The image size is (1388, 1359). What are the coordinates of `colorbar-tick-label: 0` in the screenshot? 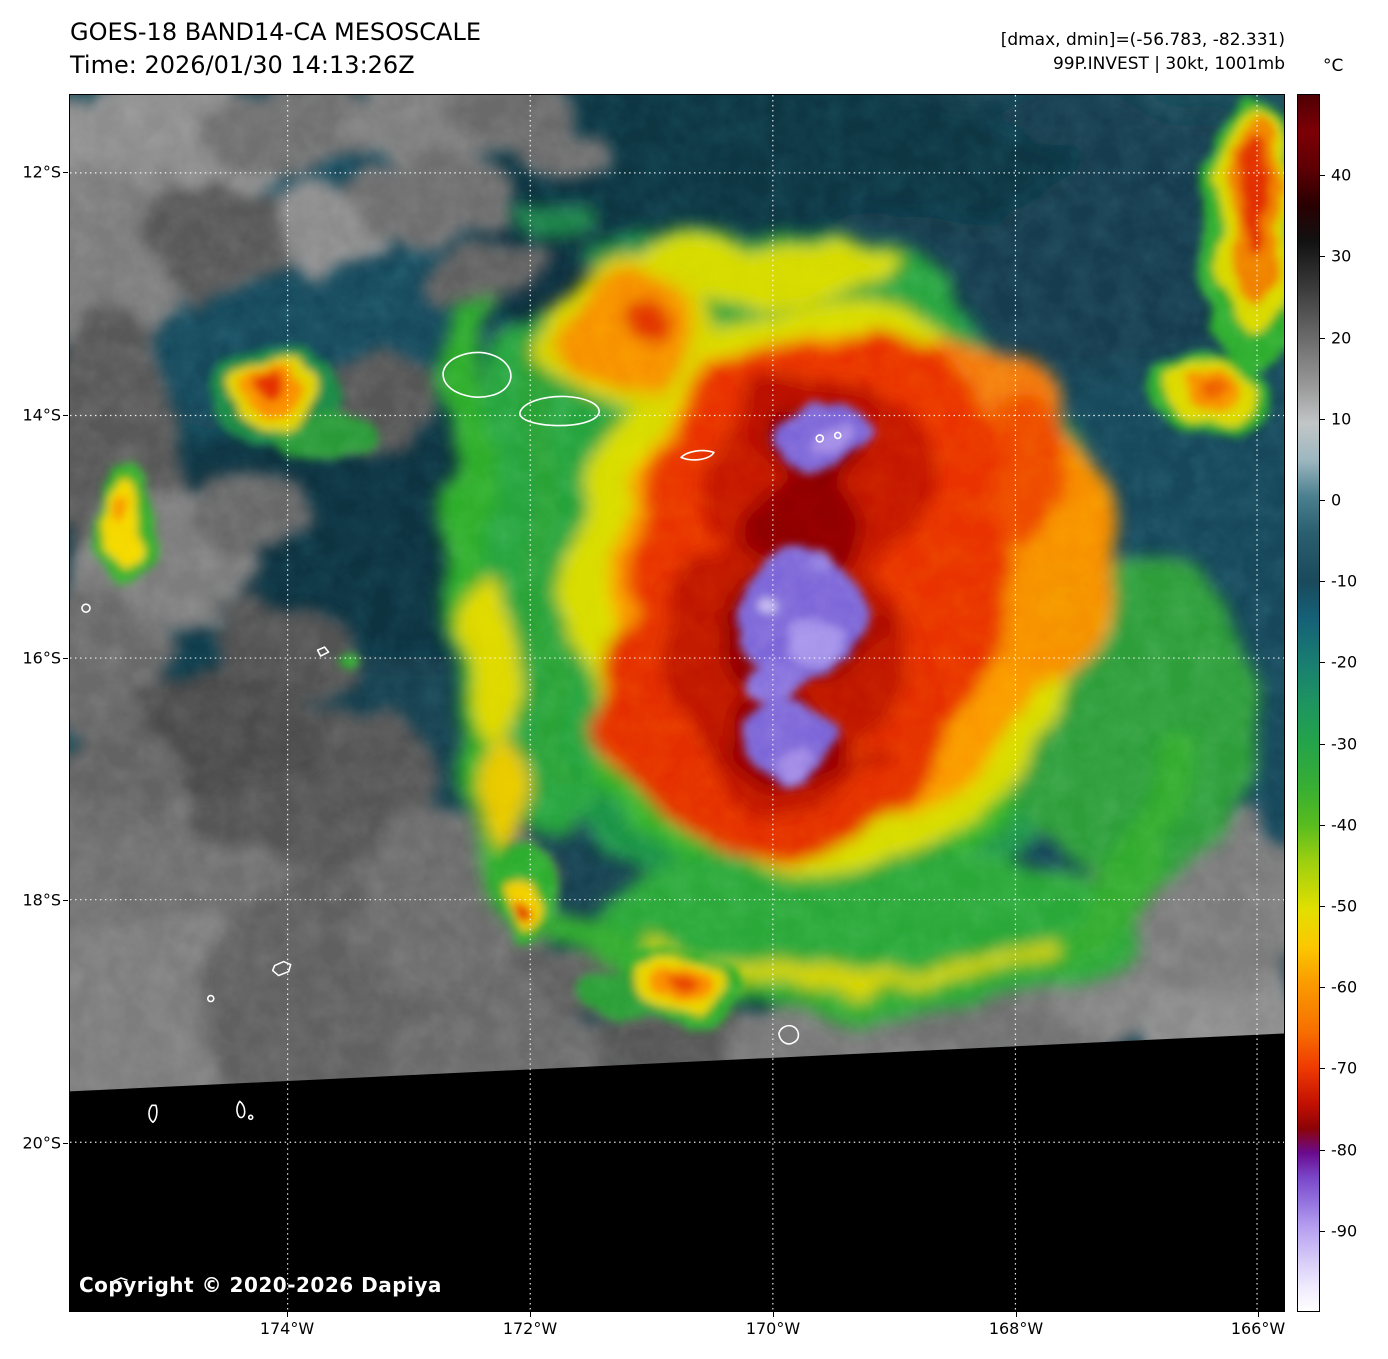 It's located at (1336, 500).